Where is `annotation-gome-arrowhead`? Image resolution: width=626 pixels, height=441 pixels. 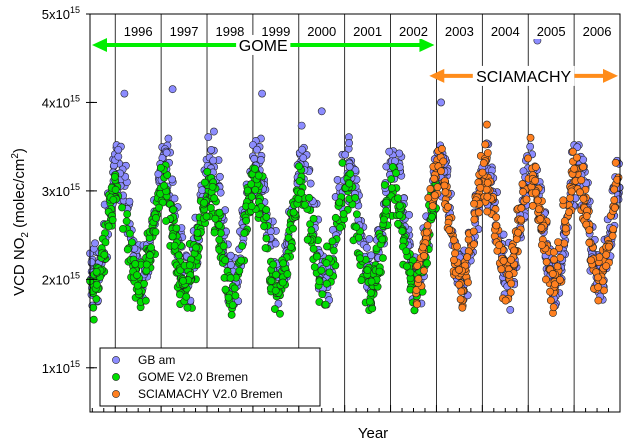 annotation-gome-arrowhead is located at coordinates (427, 44).